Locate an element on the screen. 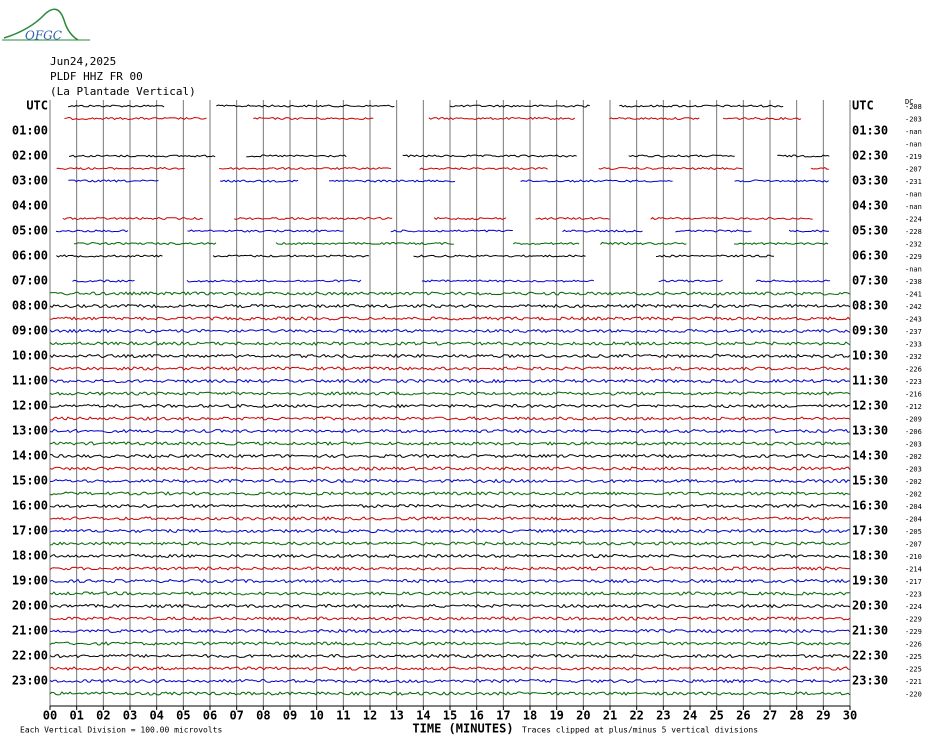 This screenshot has height=744, width=930. left-label: 11:00 is located at coordinates (30, 381).